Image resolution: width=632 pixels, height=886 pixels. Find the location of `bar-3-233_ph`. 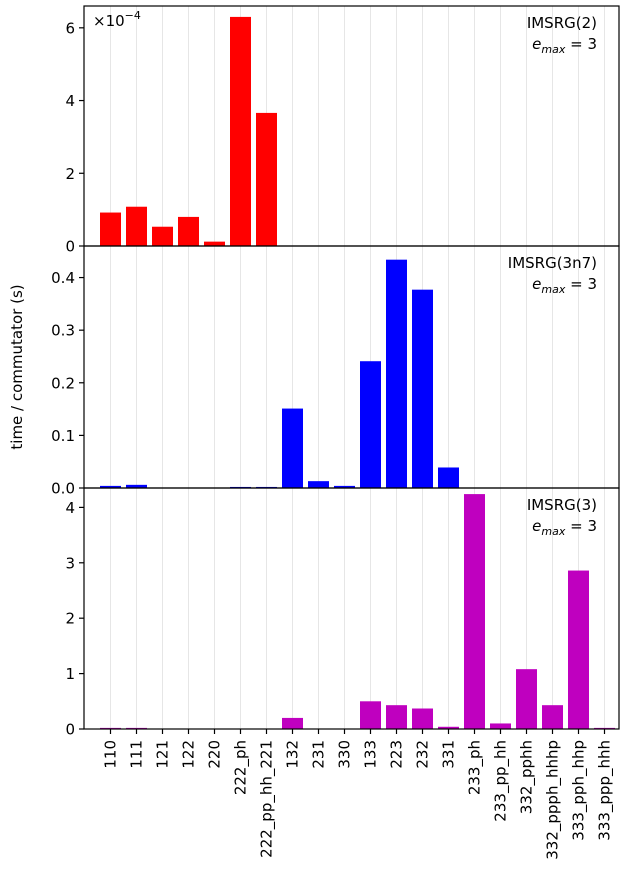

bar-3-233_ph is located at coordinates (474, 611).